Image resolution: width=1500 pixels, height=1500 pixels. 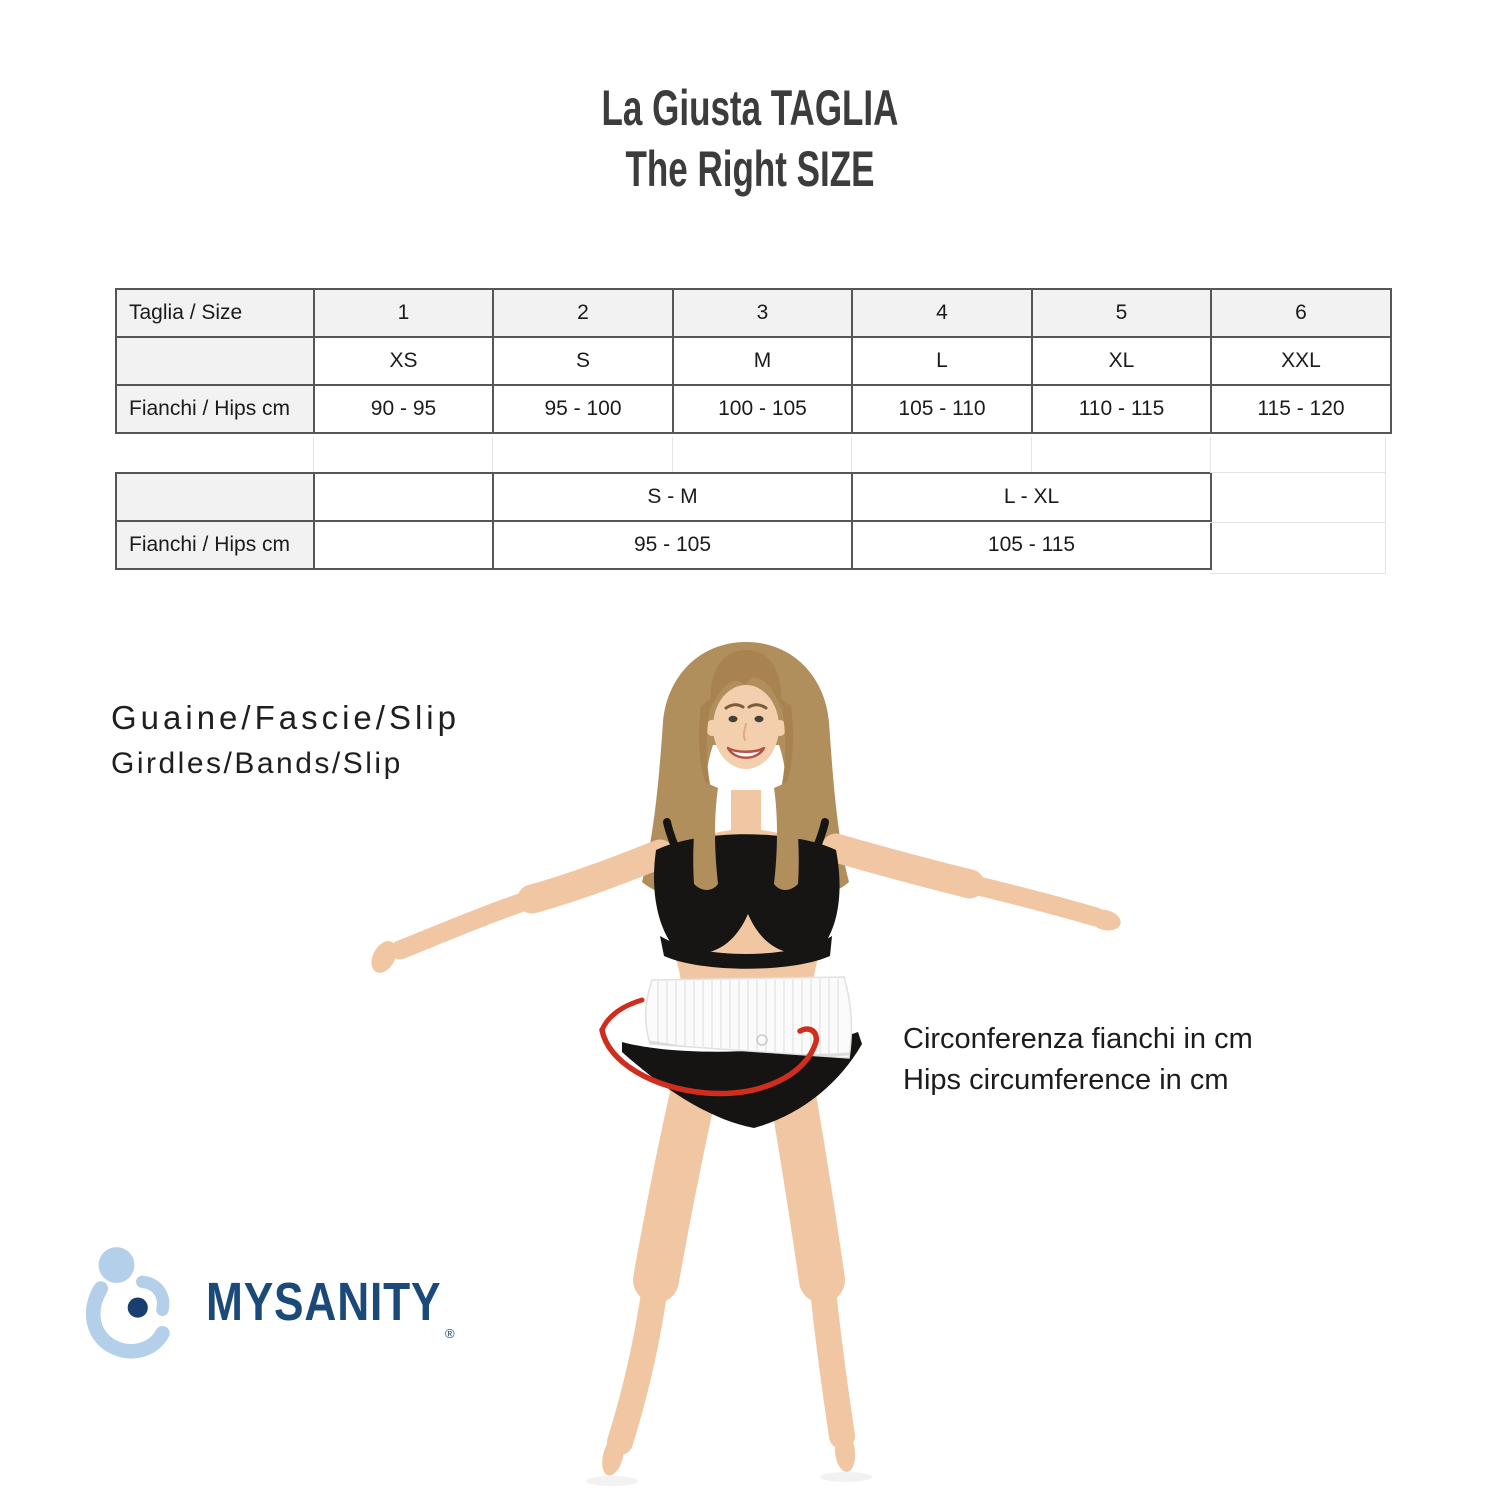 I want to click on band-logo-mark, so click(x=762, y=1040).